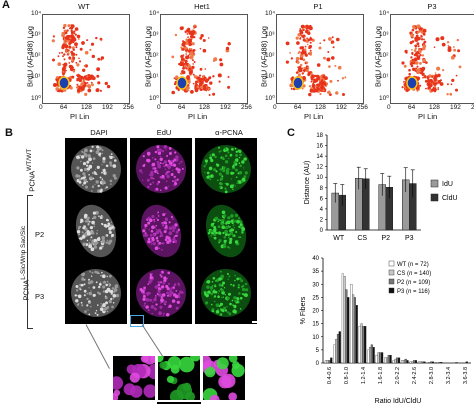 Image resolution: width=474 pixels, height=406 pixels. I want to click on x-tick-label: 1.2-1.4, so click(364, 375).